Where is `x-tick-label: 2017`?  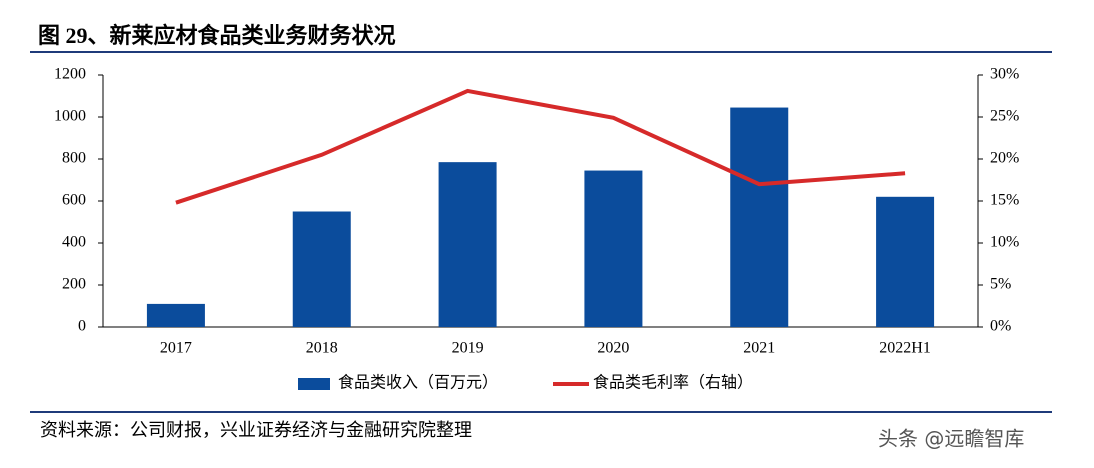 x-tick-label: 2017 is located at coordinates (176, 348).